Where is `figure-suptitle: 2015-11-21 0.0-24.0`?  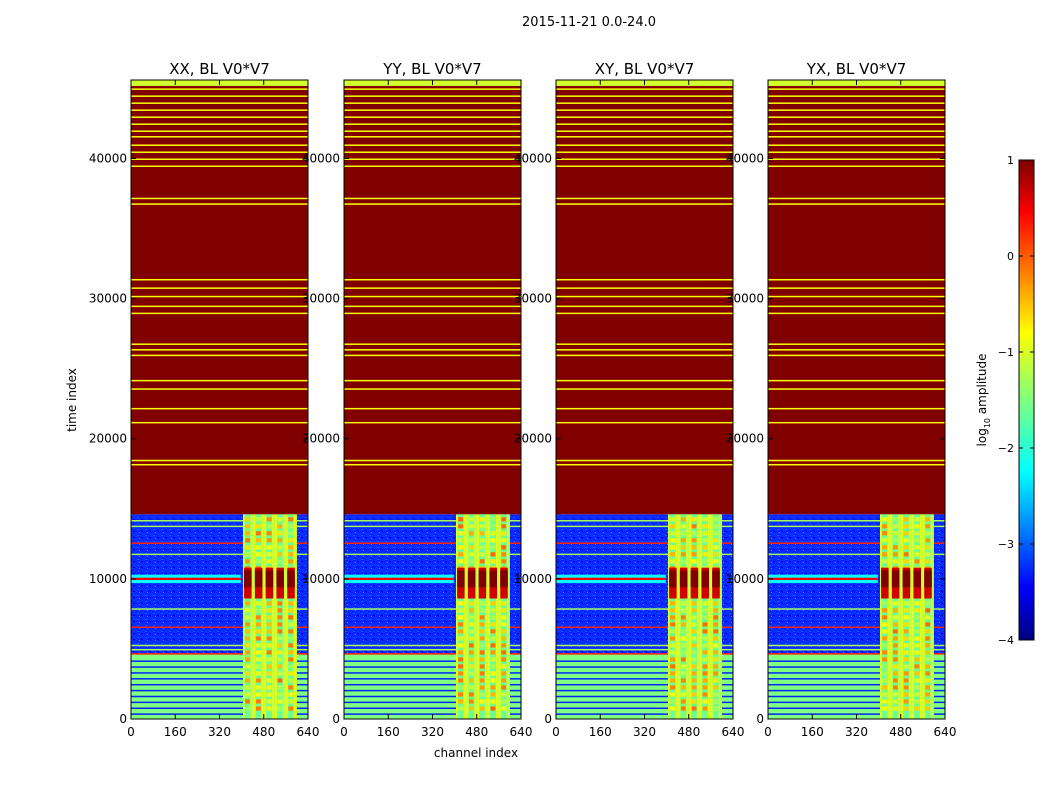
figure-suptitle: 2015-11-21 0.0-24.0 is located at coordinates (589, 22).